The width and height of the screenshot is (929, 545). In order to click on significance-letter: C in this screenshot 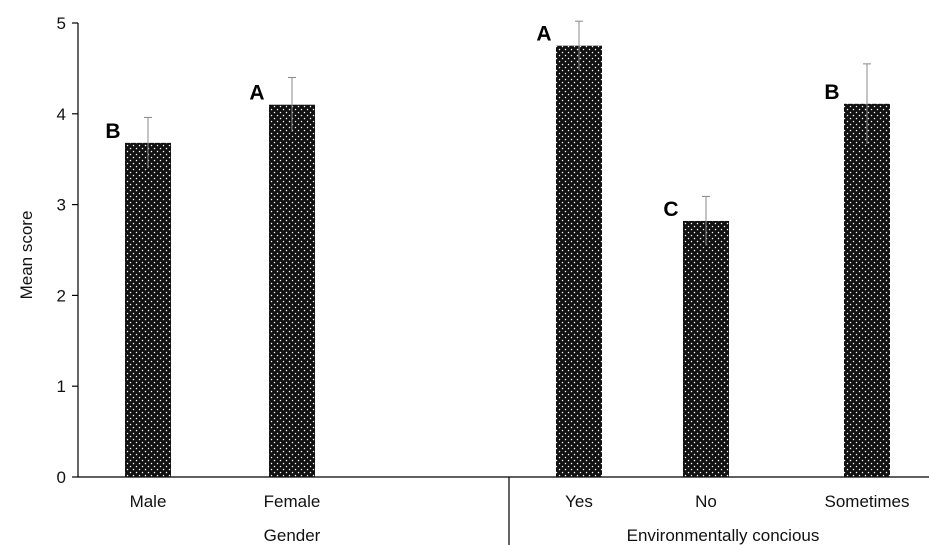, I will do `click(670, 209)`.